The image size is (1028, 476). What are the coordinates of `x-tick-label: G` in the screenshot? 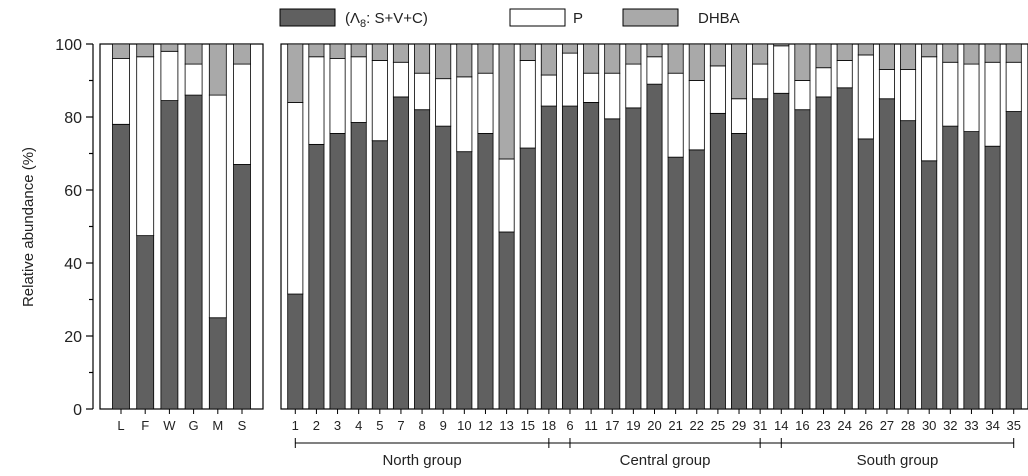 It's located at (194, 425).